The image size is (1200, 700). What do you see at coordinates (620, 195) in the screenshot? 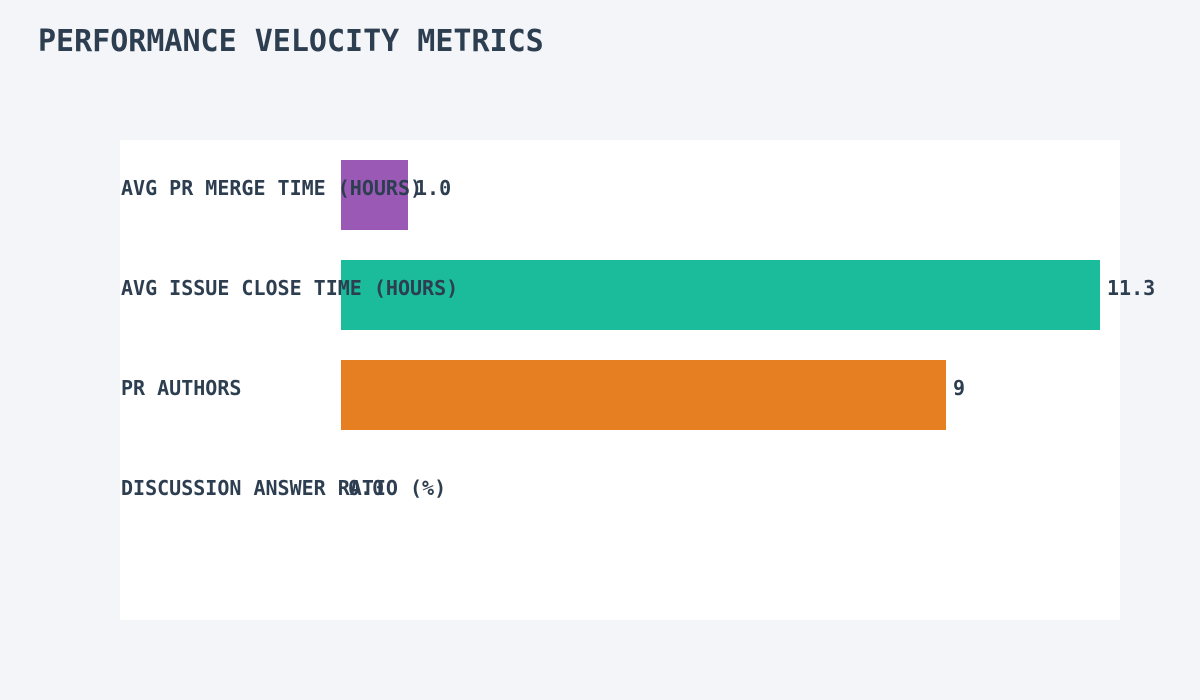
I see `chart-row-avg-pr-merge-time: AVG PR MERGE TIME (HOURS) 1.0` at bounding box center [620, 195].